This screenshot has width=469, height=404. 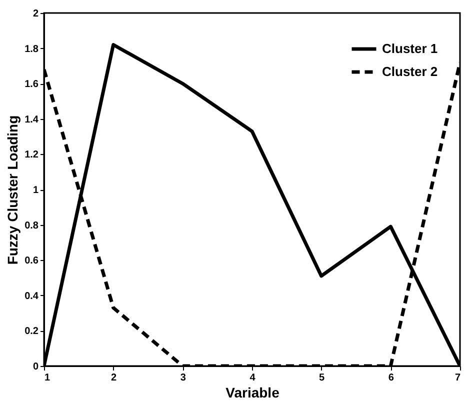 I want to click on y-tick-label: 1.6, so click(x=31, y=84).